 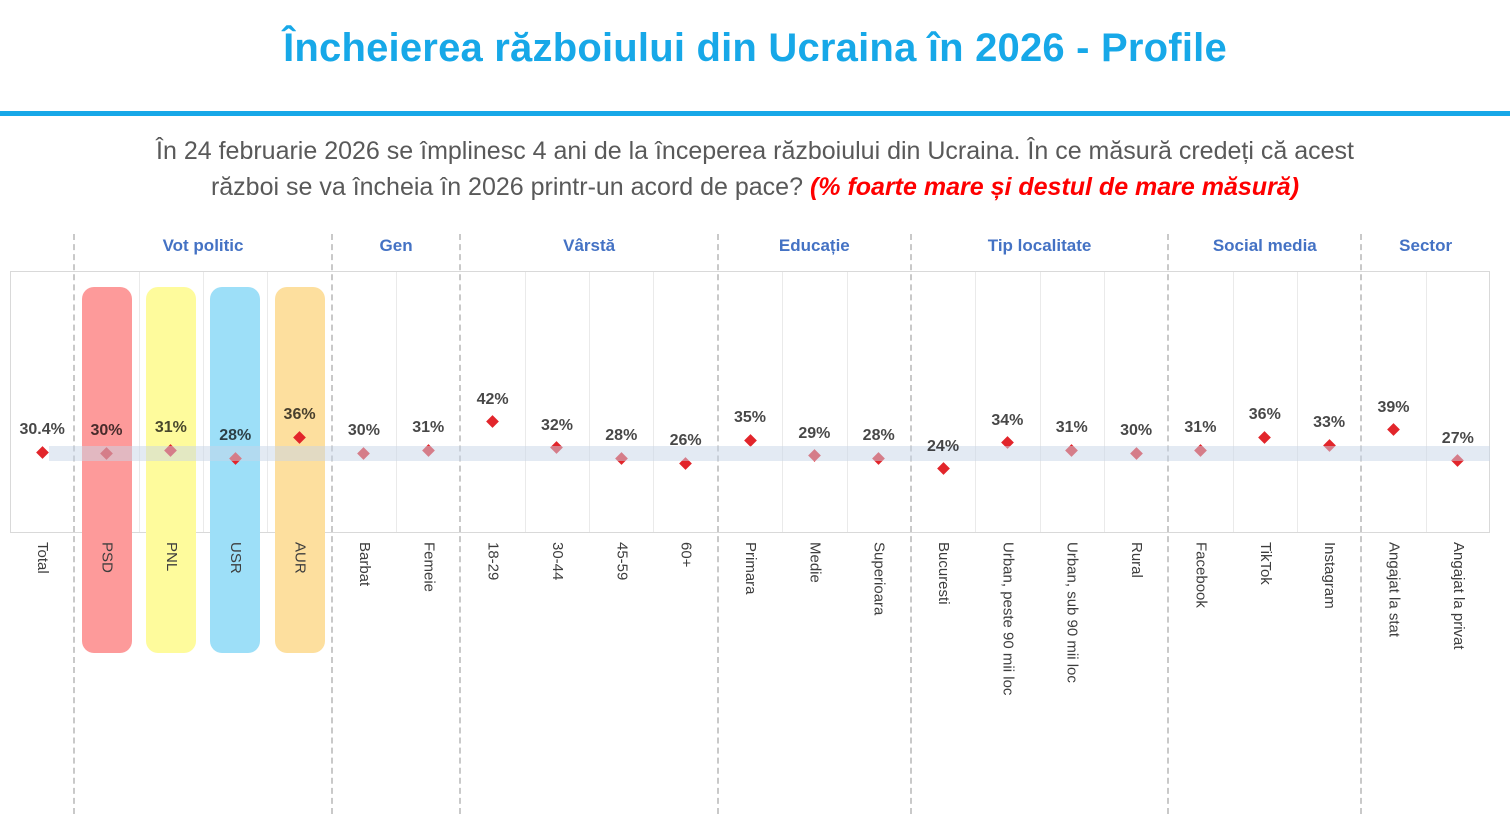 I want to click on section-header-social-media: Social media, so click(x=1264, y=245).